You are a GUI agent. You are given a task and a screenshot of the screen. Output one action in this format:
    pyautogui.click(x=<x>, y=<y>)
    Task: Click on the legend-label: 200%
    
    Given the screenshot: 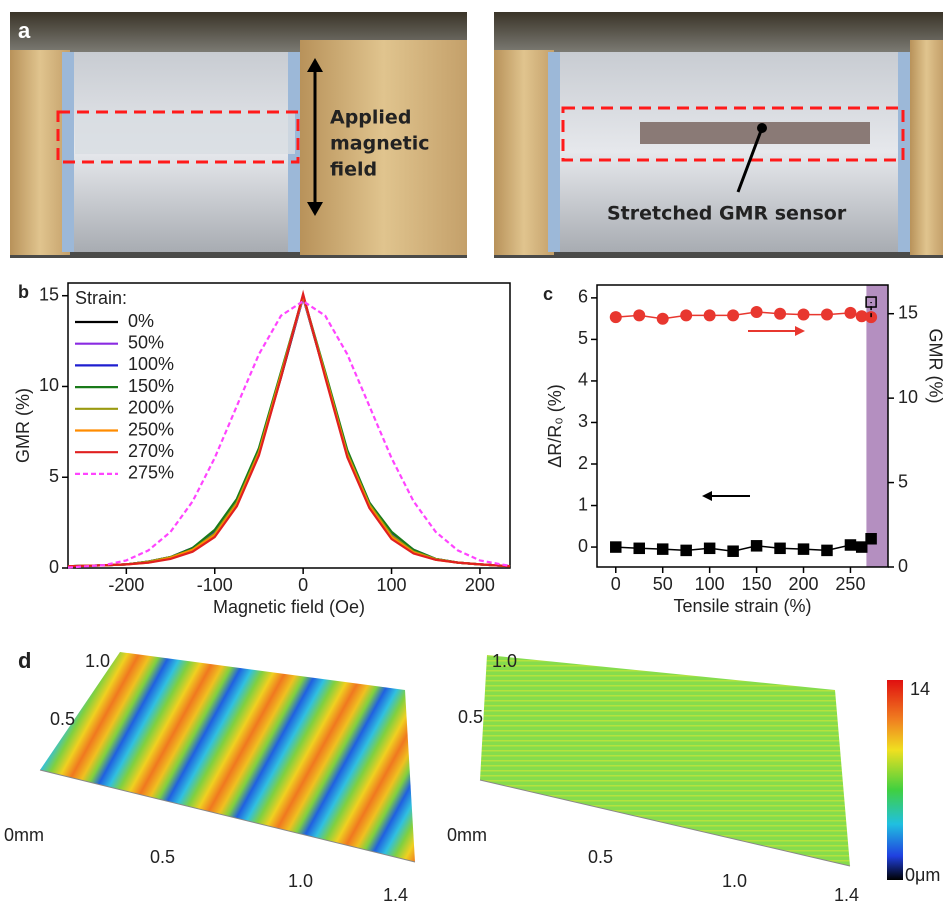 What is the action you would take?
    pyautogui.click(x=151, y=408)
    